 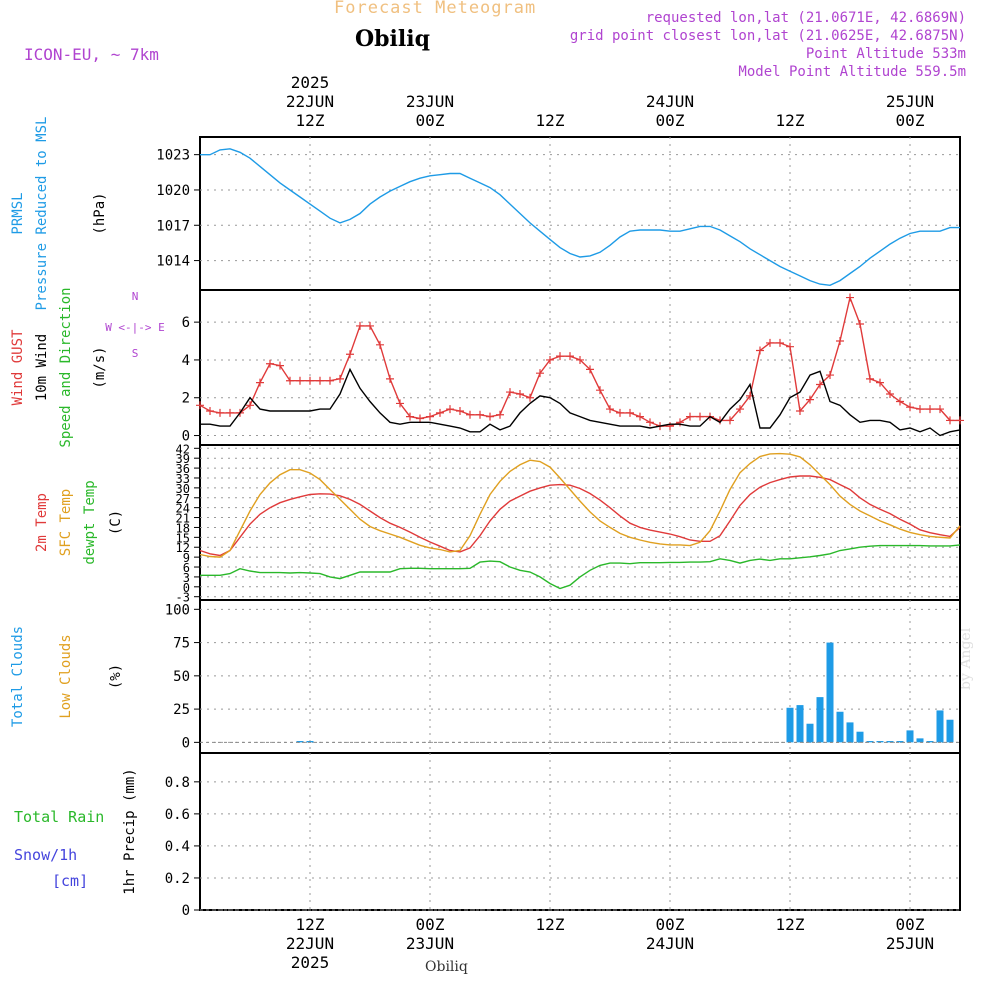 What do you see at coordinates (116, 676) in the screenshot?
I see `units-label: (%)` at bounding box center [116, 676].